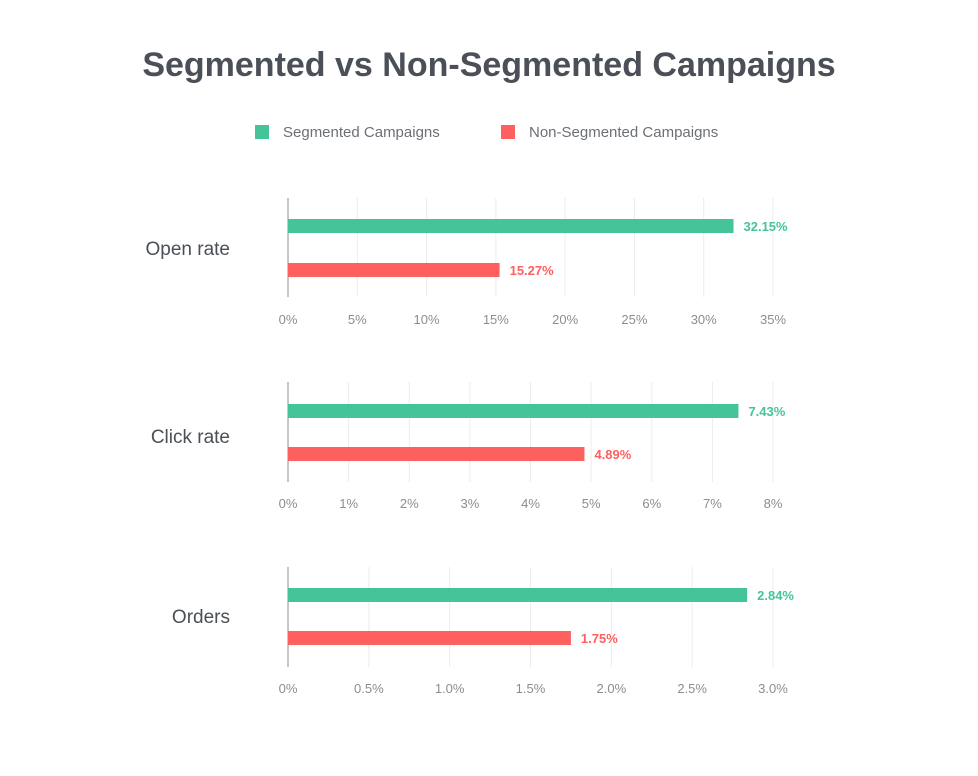  Describe the element at coordinates (427, 319) in the screenshot. I see `tick-label: 10%` at that location.